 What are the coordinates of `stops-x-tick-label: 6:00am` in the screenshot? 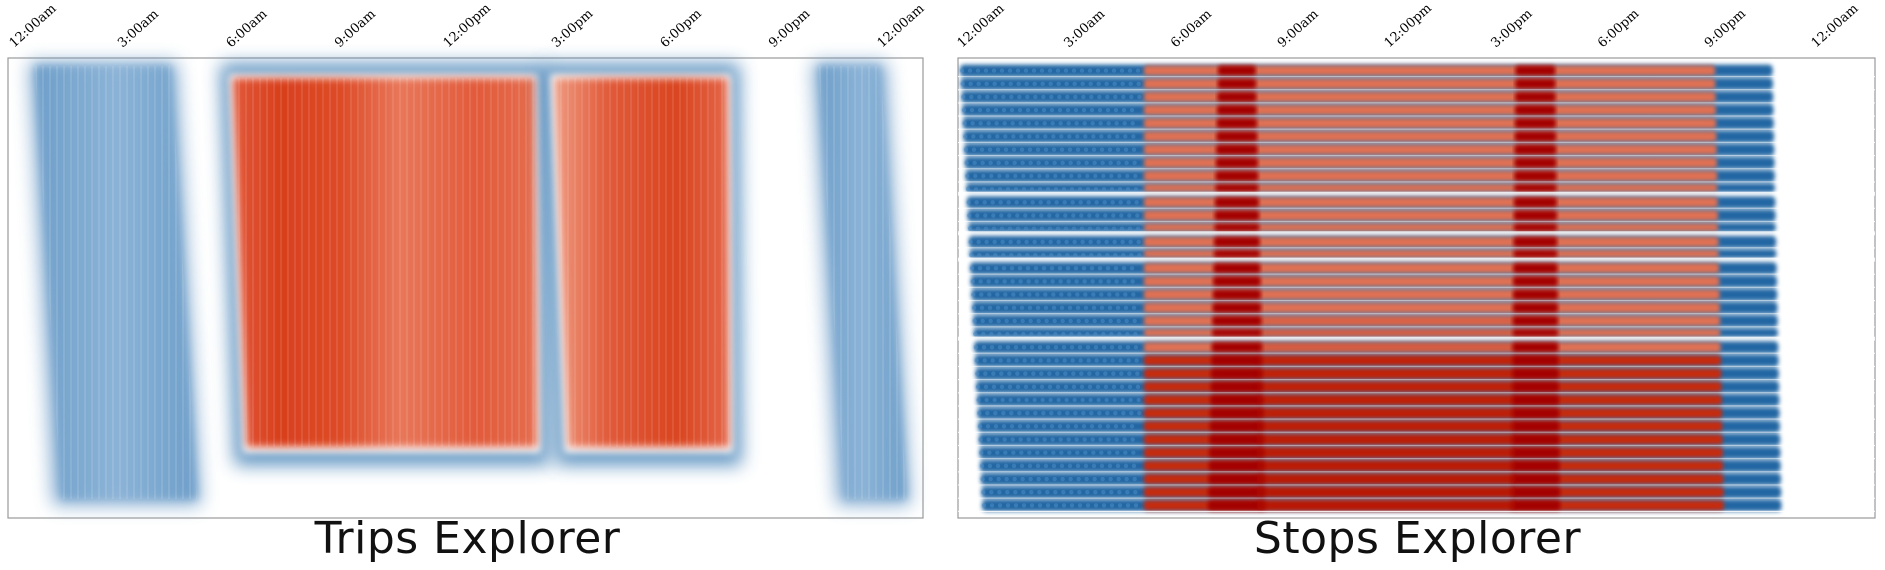 It's located at (1191, 29).